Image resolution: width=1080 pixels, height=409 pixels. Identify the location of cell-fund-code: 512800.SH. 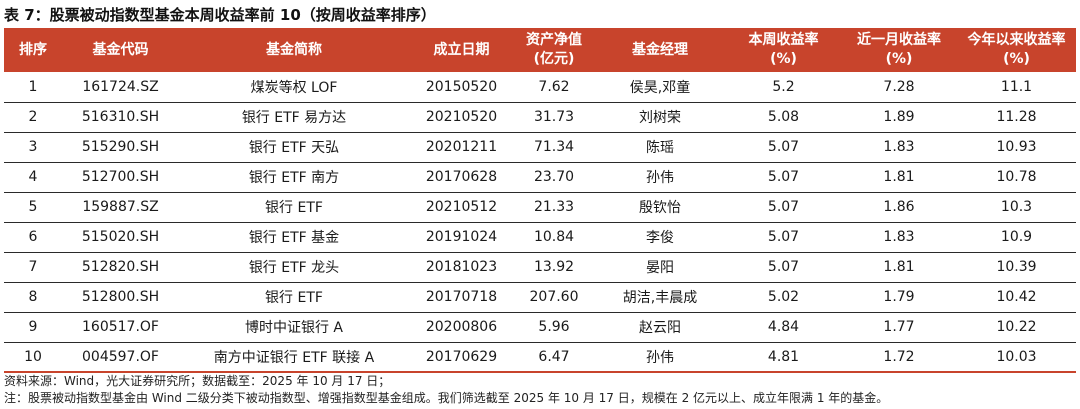
(120, 297).